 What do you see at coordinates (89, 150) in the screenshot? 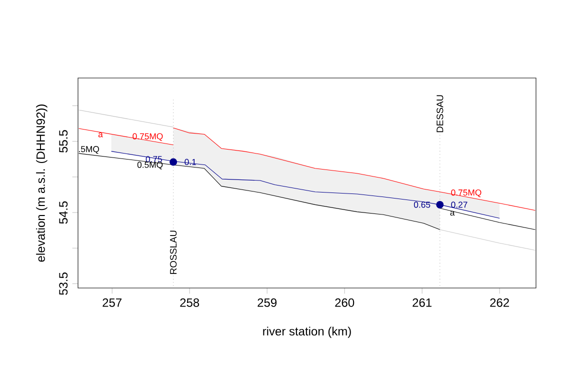
I see `annotation: .5MQ` at bounding box center [89, 150].